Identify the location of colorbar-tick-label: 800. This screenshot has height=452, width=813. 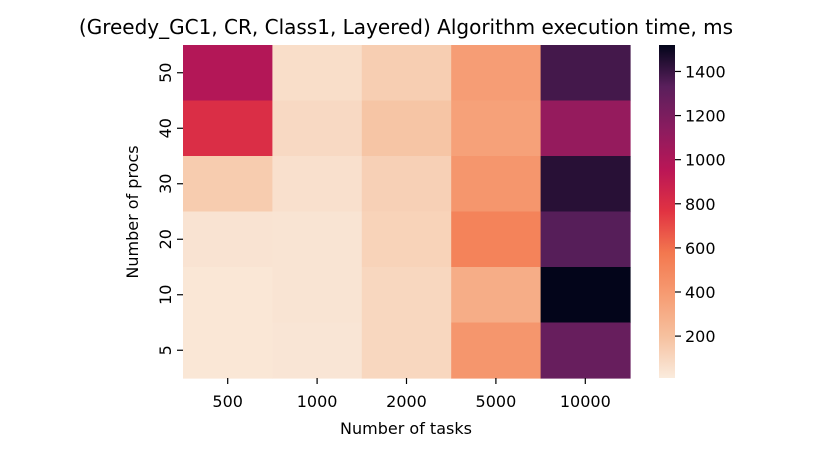
(700, 204).